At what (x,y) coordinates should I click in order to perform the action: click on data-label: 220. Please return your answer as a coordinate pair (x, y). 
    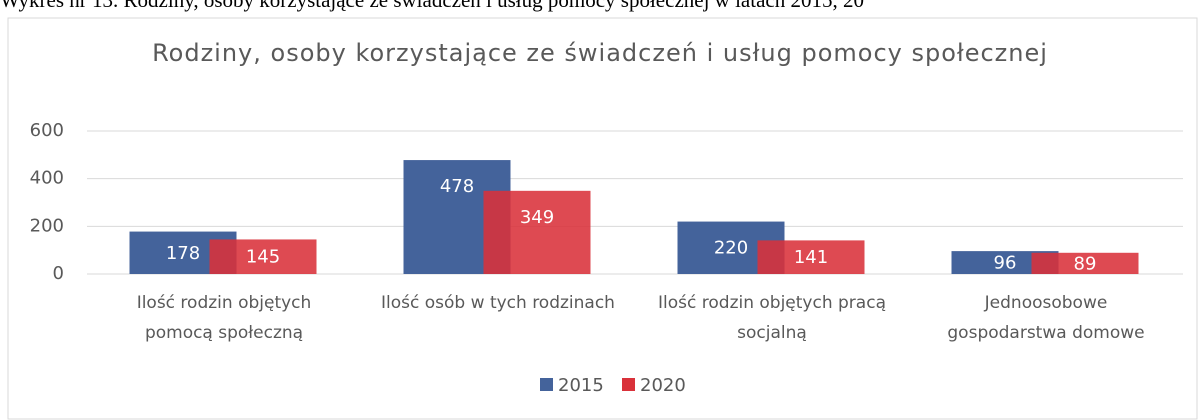
    Looking at the image, I should click on (731, 248).